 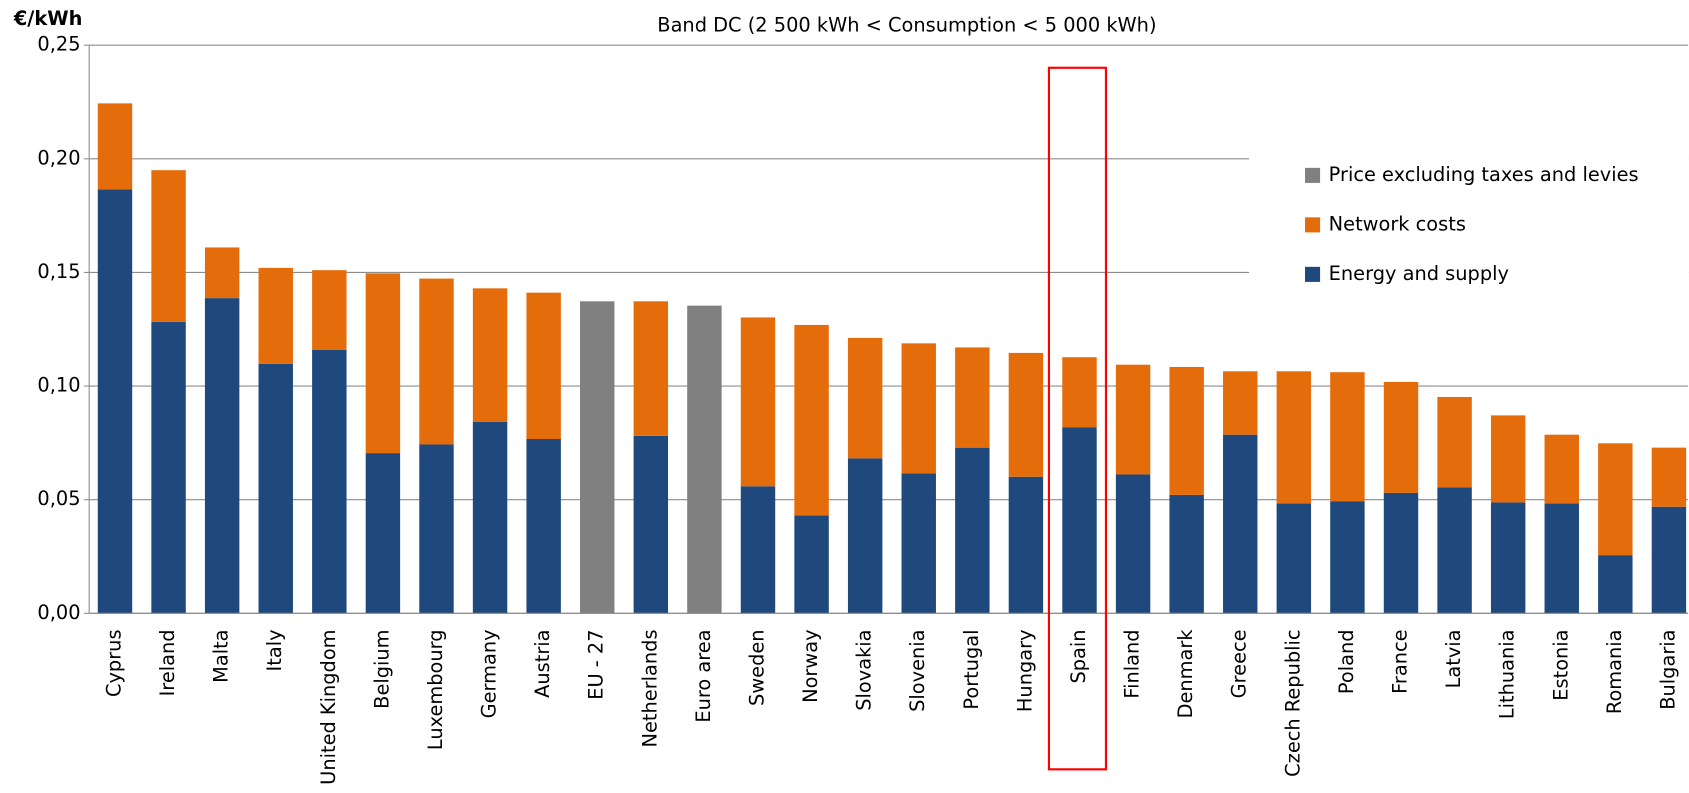 I want to click on legend-label: Price excluding taxes and levies, so click(x=1484, y=174).